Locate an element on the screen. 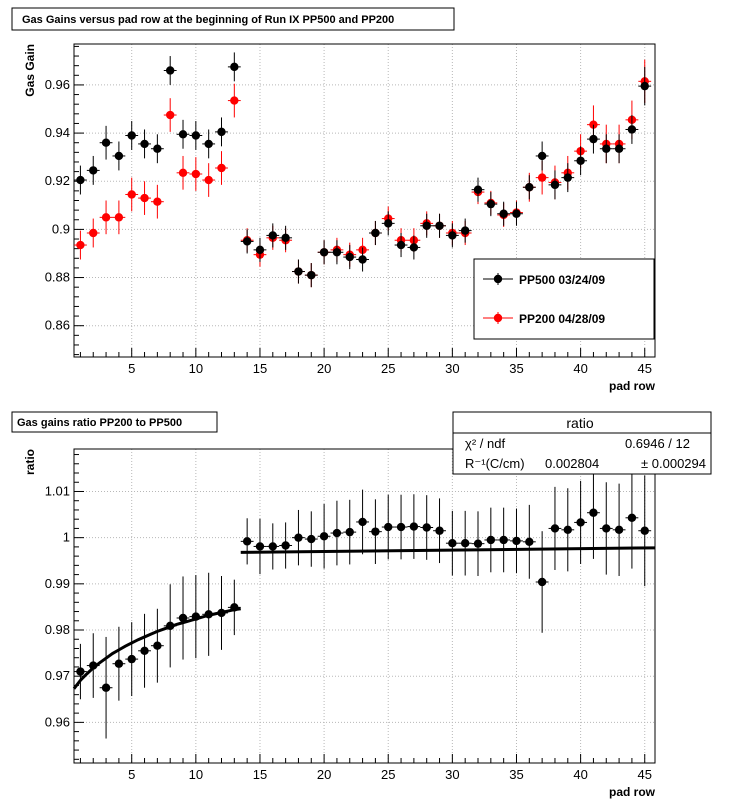  bottom-xtick-label: 20 is located at coordinates (324, 774).